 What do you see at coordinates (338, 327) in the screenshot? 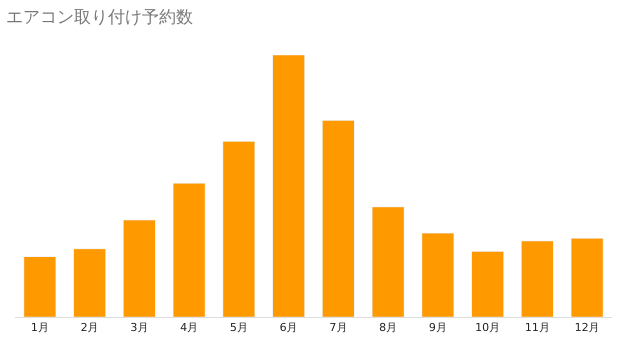
I see `x-tick-label: 7月` at bounding box center [338, 327].